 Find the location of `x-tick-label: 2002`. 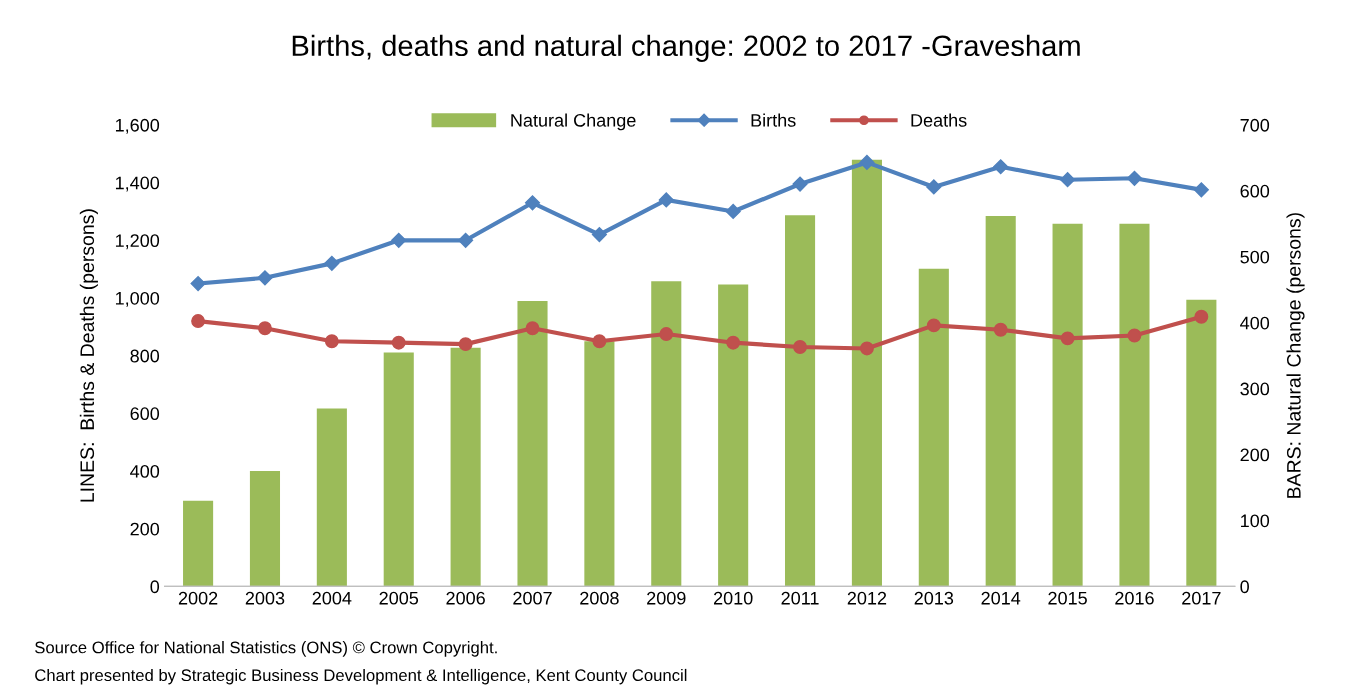

x-tick-label: 2002 is located at coordinates (198, 598).